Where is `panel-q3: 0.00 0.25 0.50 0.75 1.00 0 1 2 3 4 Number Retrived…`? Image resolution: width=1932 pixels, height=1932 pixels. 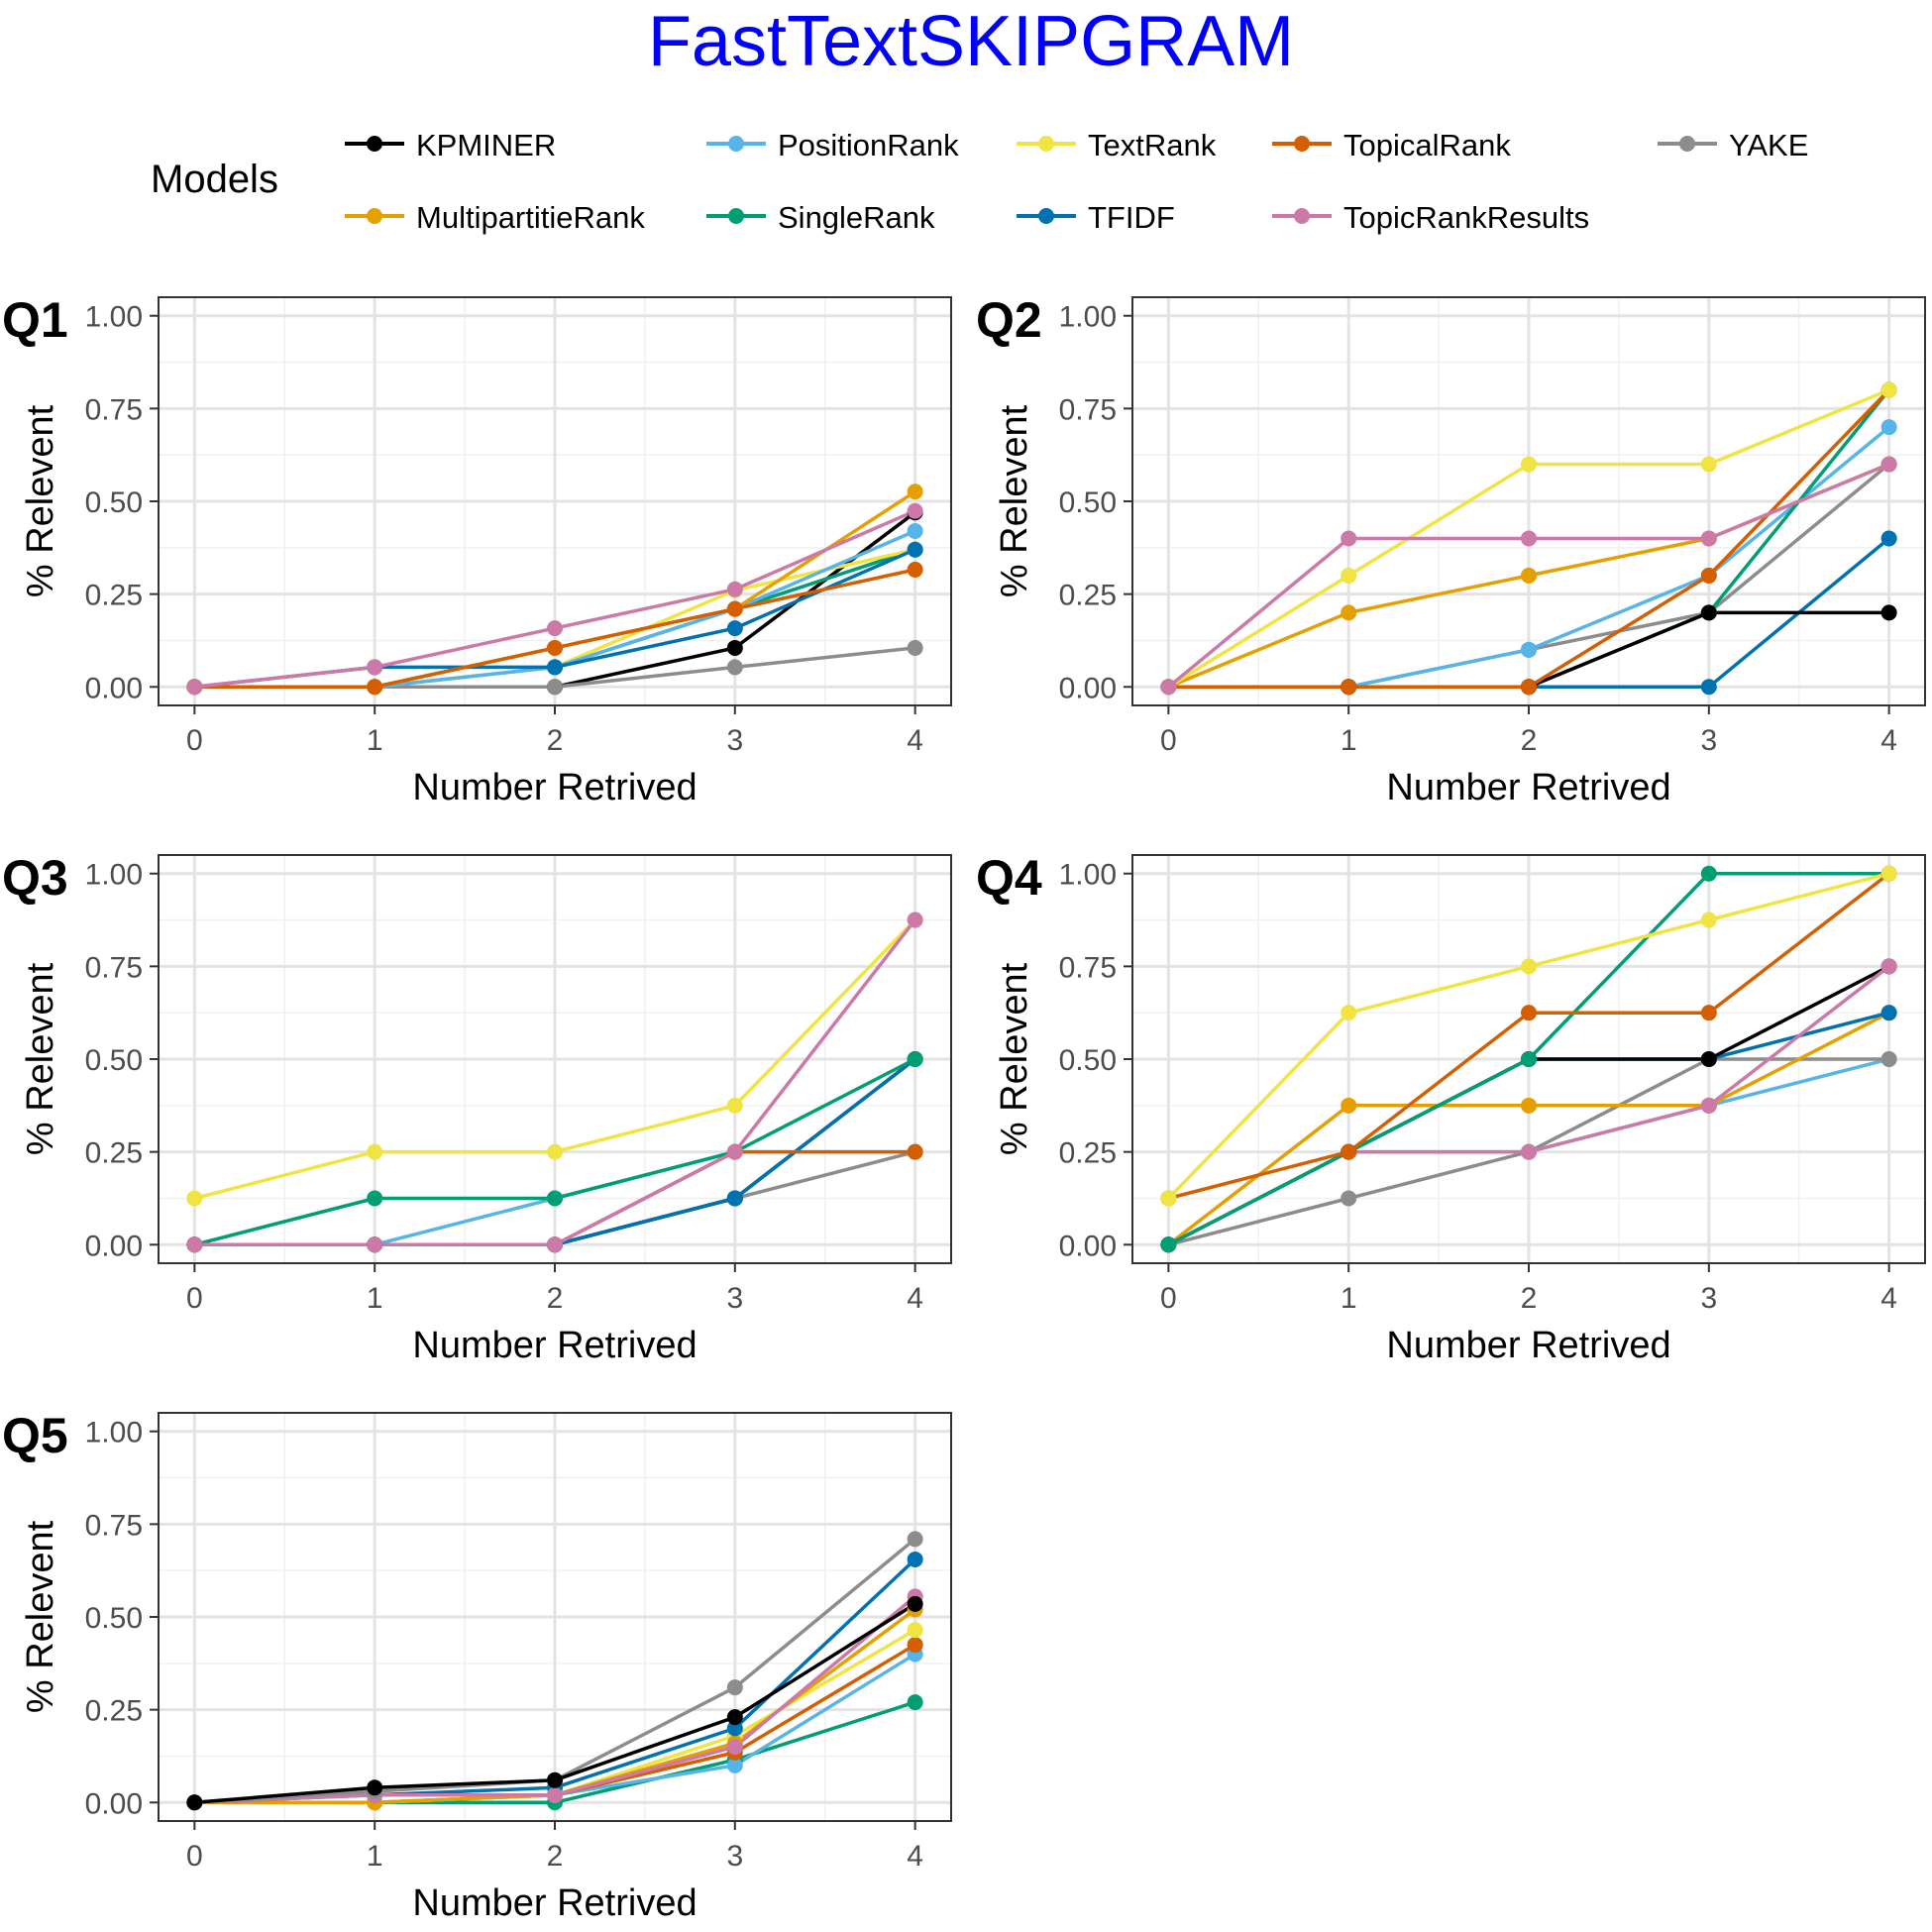
panel-q3: 0.00 0.25 0.50 0.75 1.00 0 1 2 3 4 Number Retrived… is located at coordinates (477, 1108).